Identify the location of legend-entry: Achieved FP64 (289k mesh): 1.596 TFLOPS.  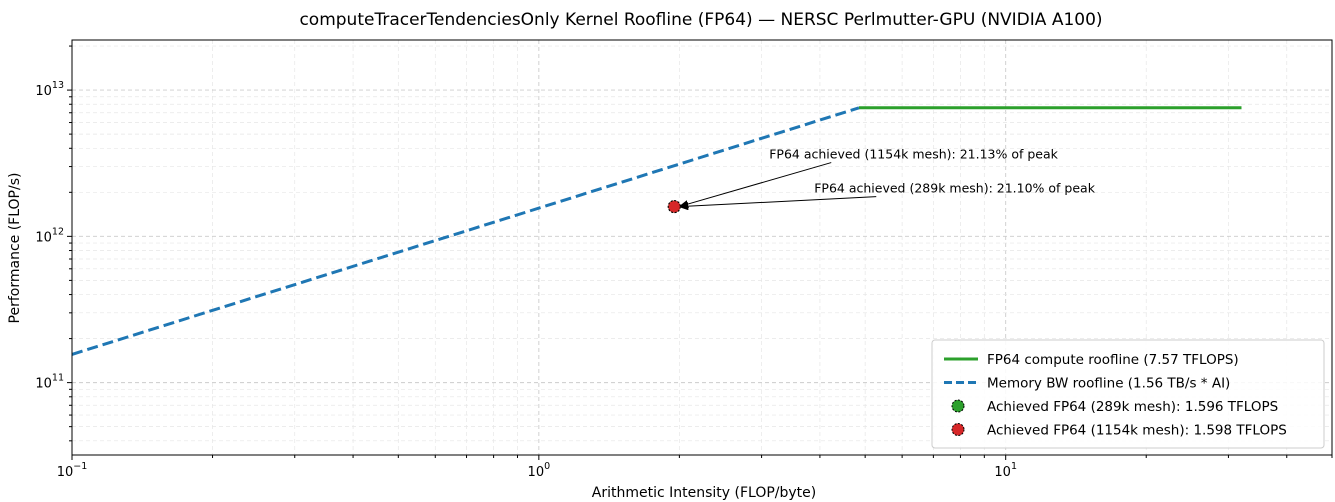
(1132, 407).